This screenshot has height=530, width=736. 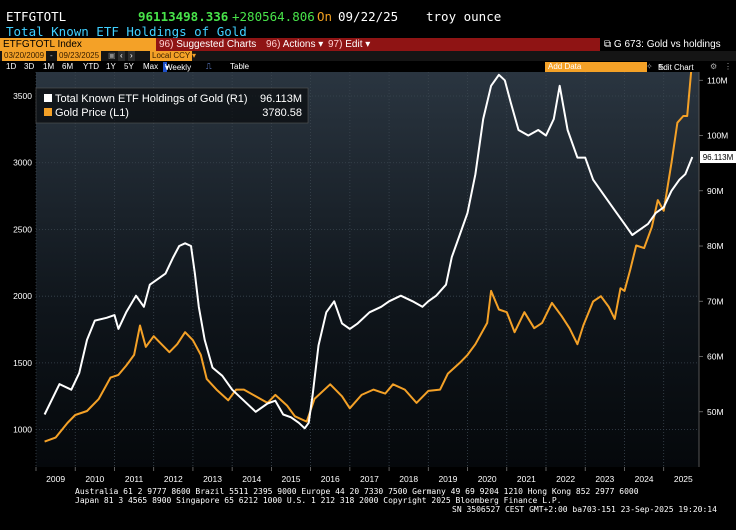 I want to click on unit: troy ounce, so click(x=464, y=16).